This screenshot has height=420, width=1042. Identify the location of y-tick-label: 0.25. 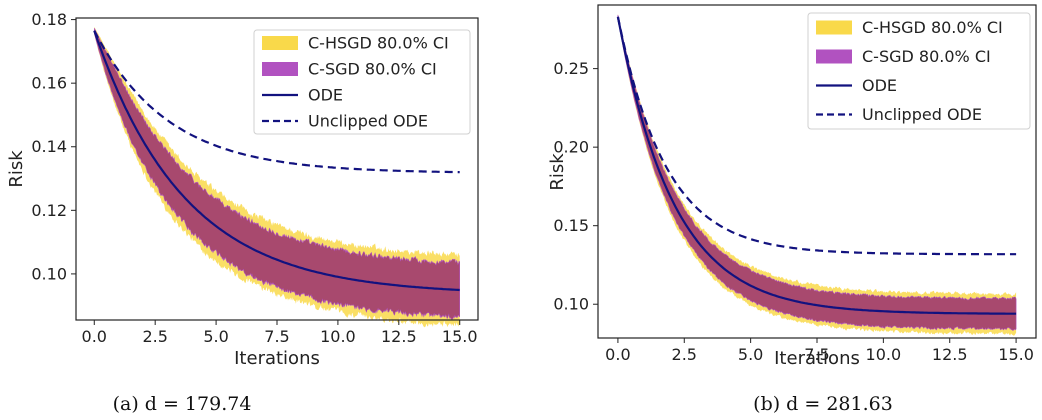
(571, 68).